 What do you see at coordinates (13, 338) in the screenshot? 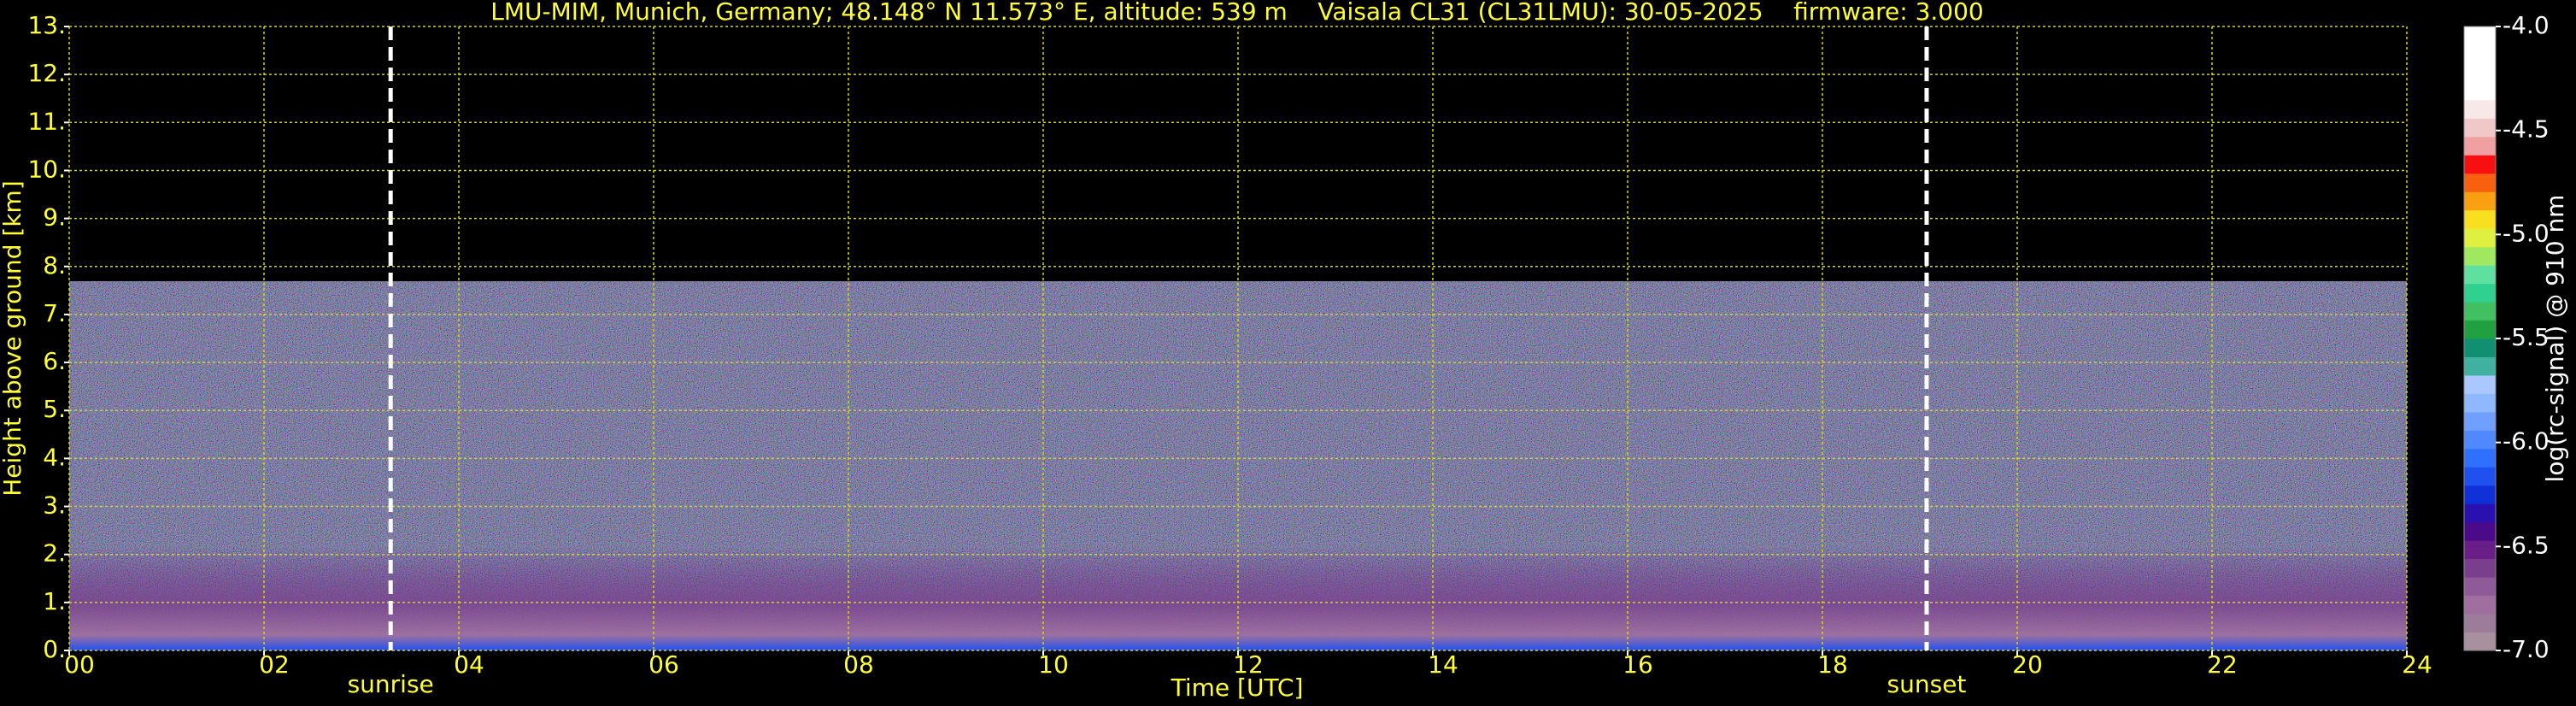
I see `y-axis-label: Height above ground [km]` at bounding box center [13, 338].